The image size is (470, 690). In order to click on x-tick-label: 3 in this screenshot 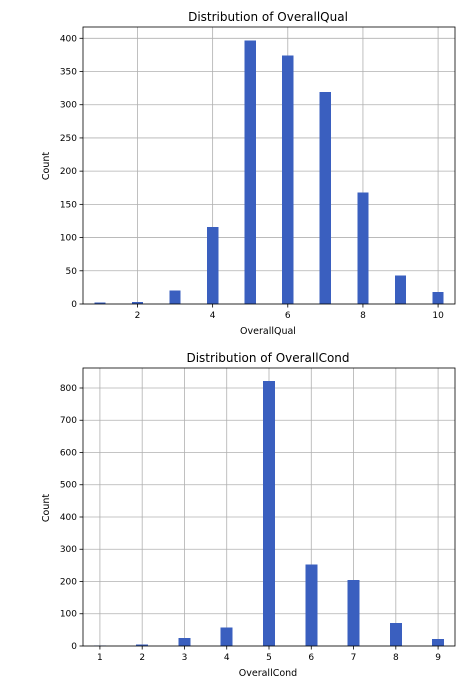, I will do `click(185, 658)`.